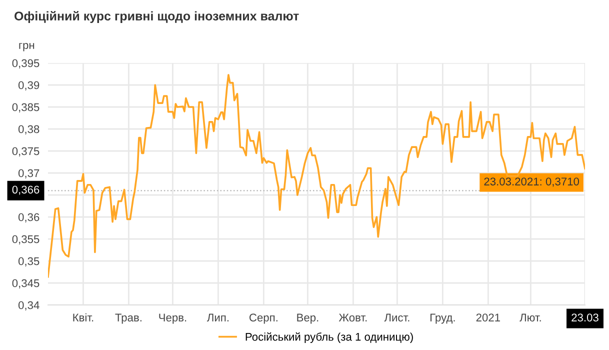  What do you see at coordinates (29, 173) in the screenshot?
I see `y-tick-label: 0,37` at bounding box center [29, 173].